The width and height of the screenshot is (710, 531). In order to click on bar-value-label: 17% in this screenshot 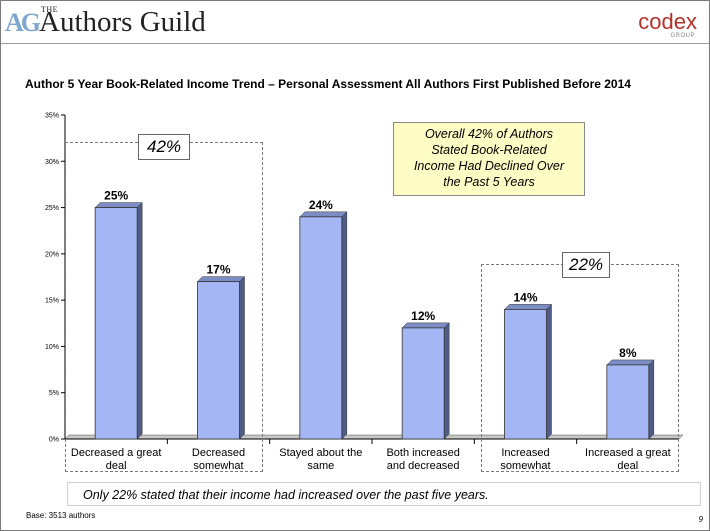, I will do `click(218, 270)`.